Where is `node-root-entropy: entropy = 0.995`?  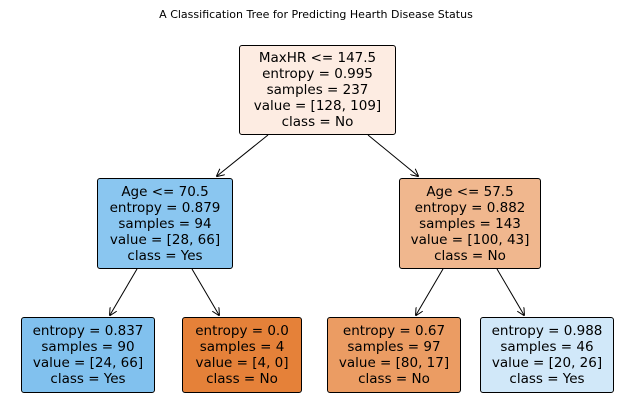
node-root-entropy: entropy = 0.995 is located at coordinates (317, 74).